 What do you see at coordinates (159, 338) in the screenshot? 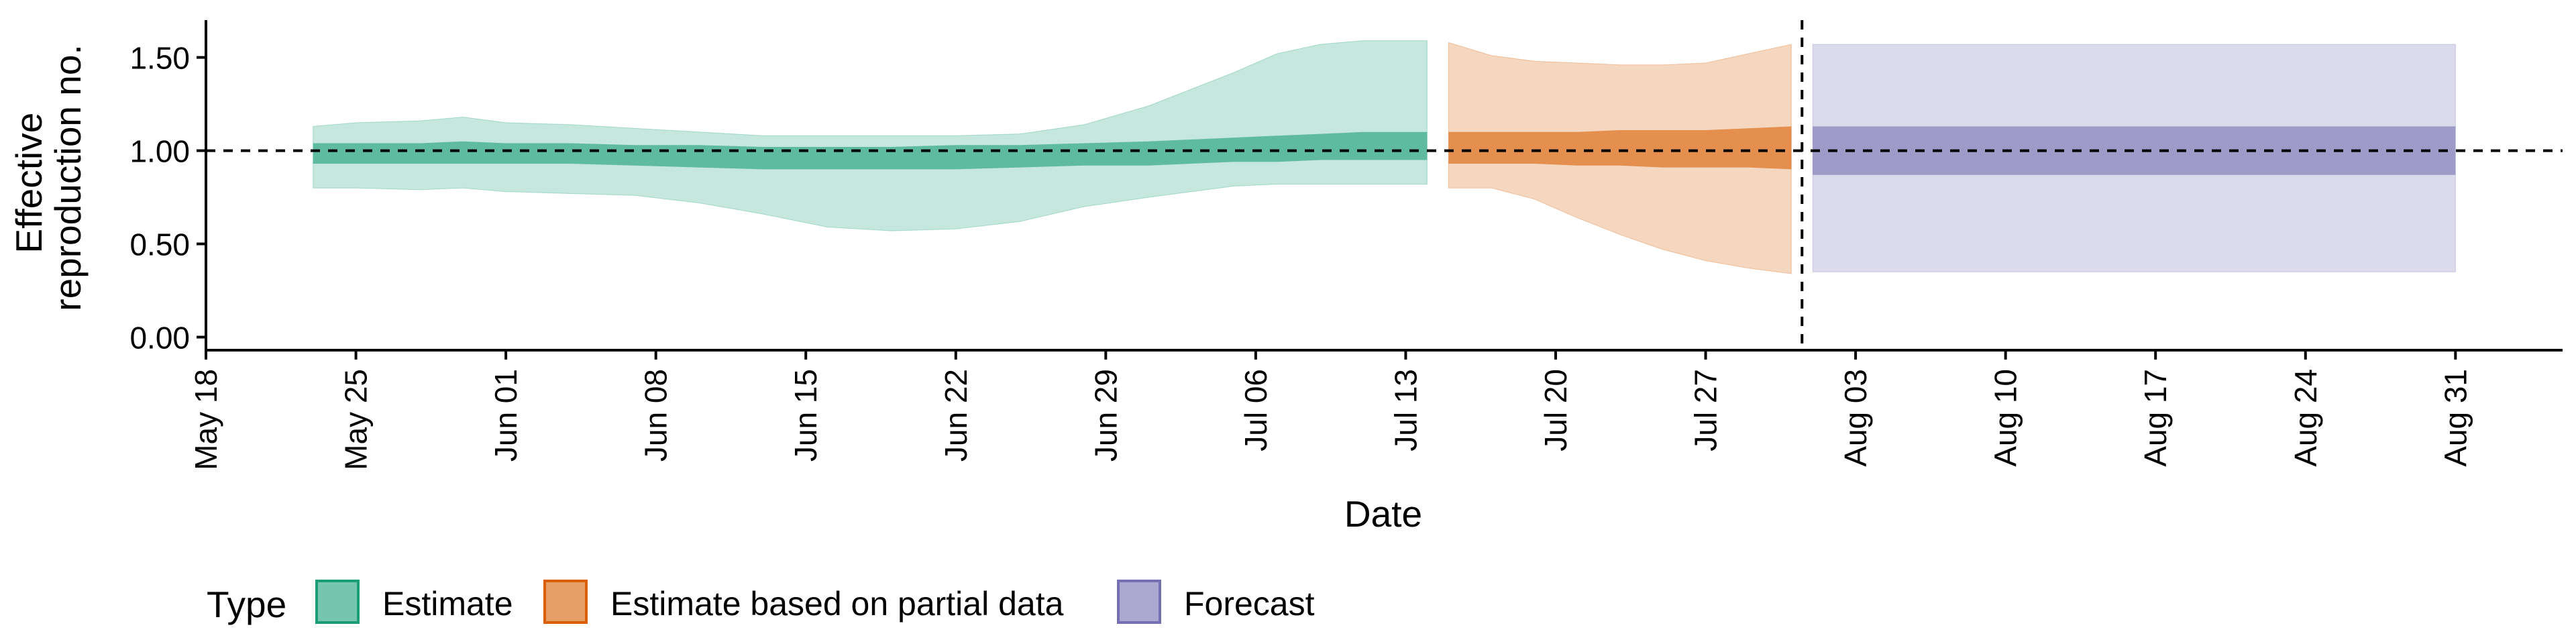
I see `y-tick-label: 0.00` at bounding box center [159, 338].